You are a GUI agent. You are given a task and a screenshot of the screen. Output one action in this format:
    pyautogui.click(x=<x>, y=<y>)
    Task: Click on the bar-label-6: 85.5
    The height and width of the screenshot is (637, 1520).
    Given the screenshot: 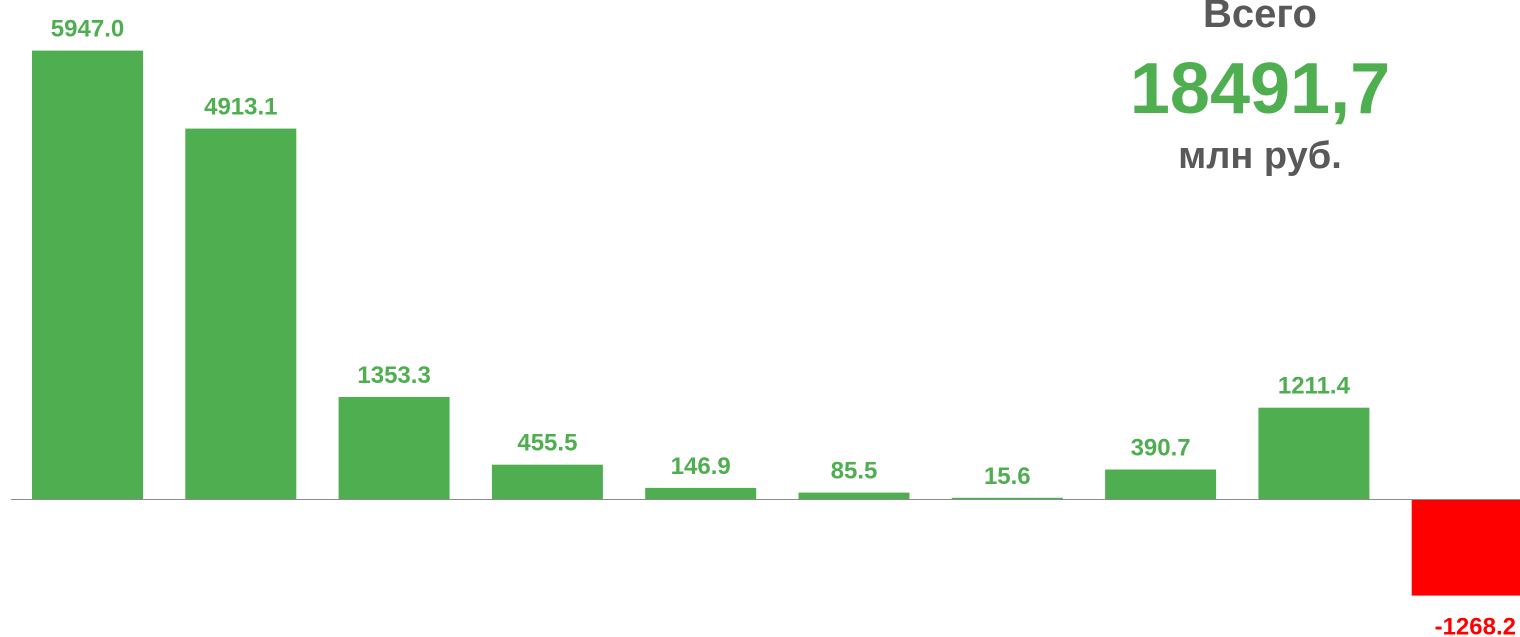 What is the action you would take?
    pyautogui.click(x=854, y=471)
    